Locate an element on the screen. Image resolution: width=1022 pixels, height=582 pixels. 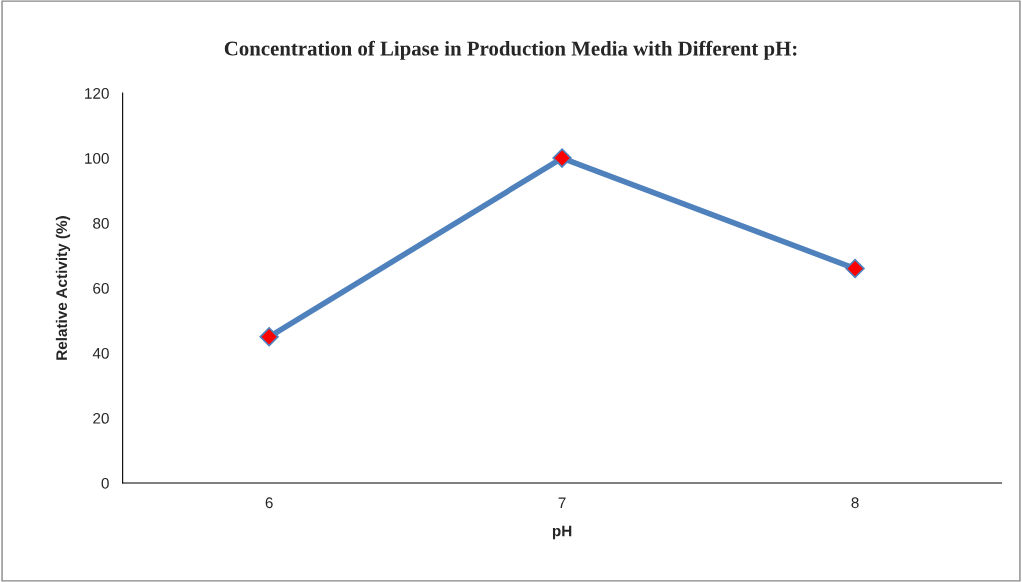
y-axis-title: Relative Activity (%) is located at coordinates (63, 288).